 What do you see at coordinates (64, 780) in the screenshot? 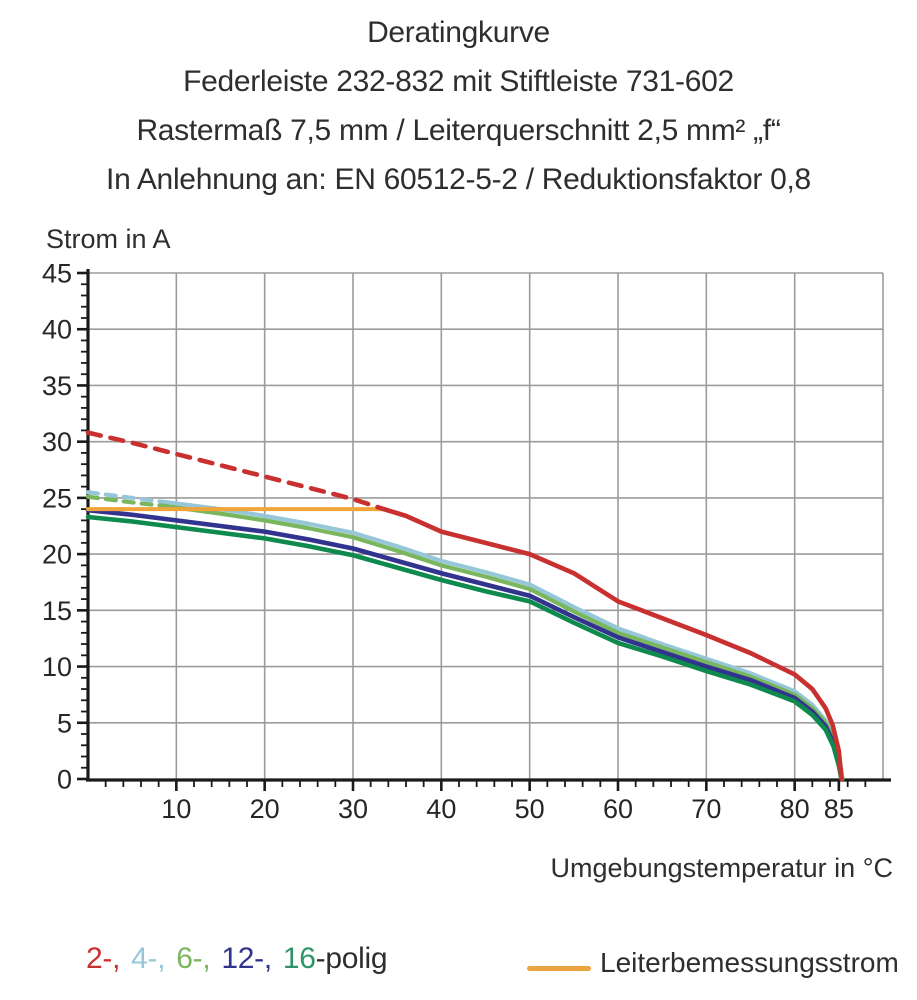
I see `svg-text: 0` at bounding box center [64, 780].